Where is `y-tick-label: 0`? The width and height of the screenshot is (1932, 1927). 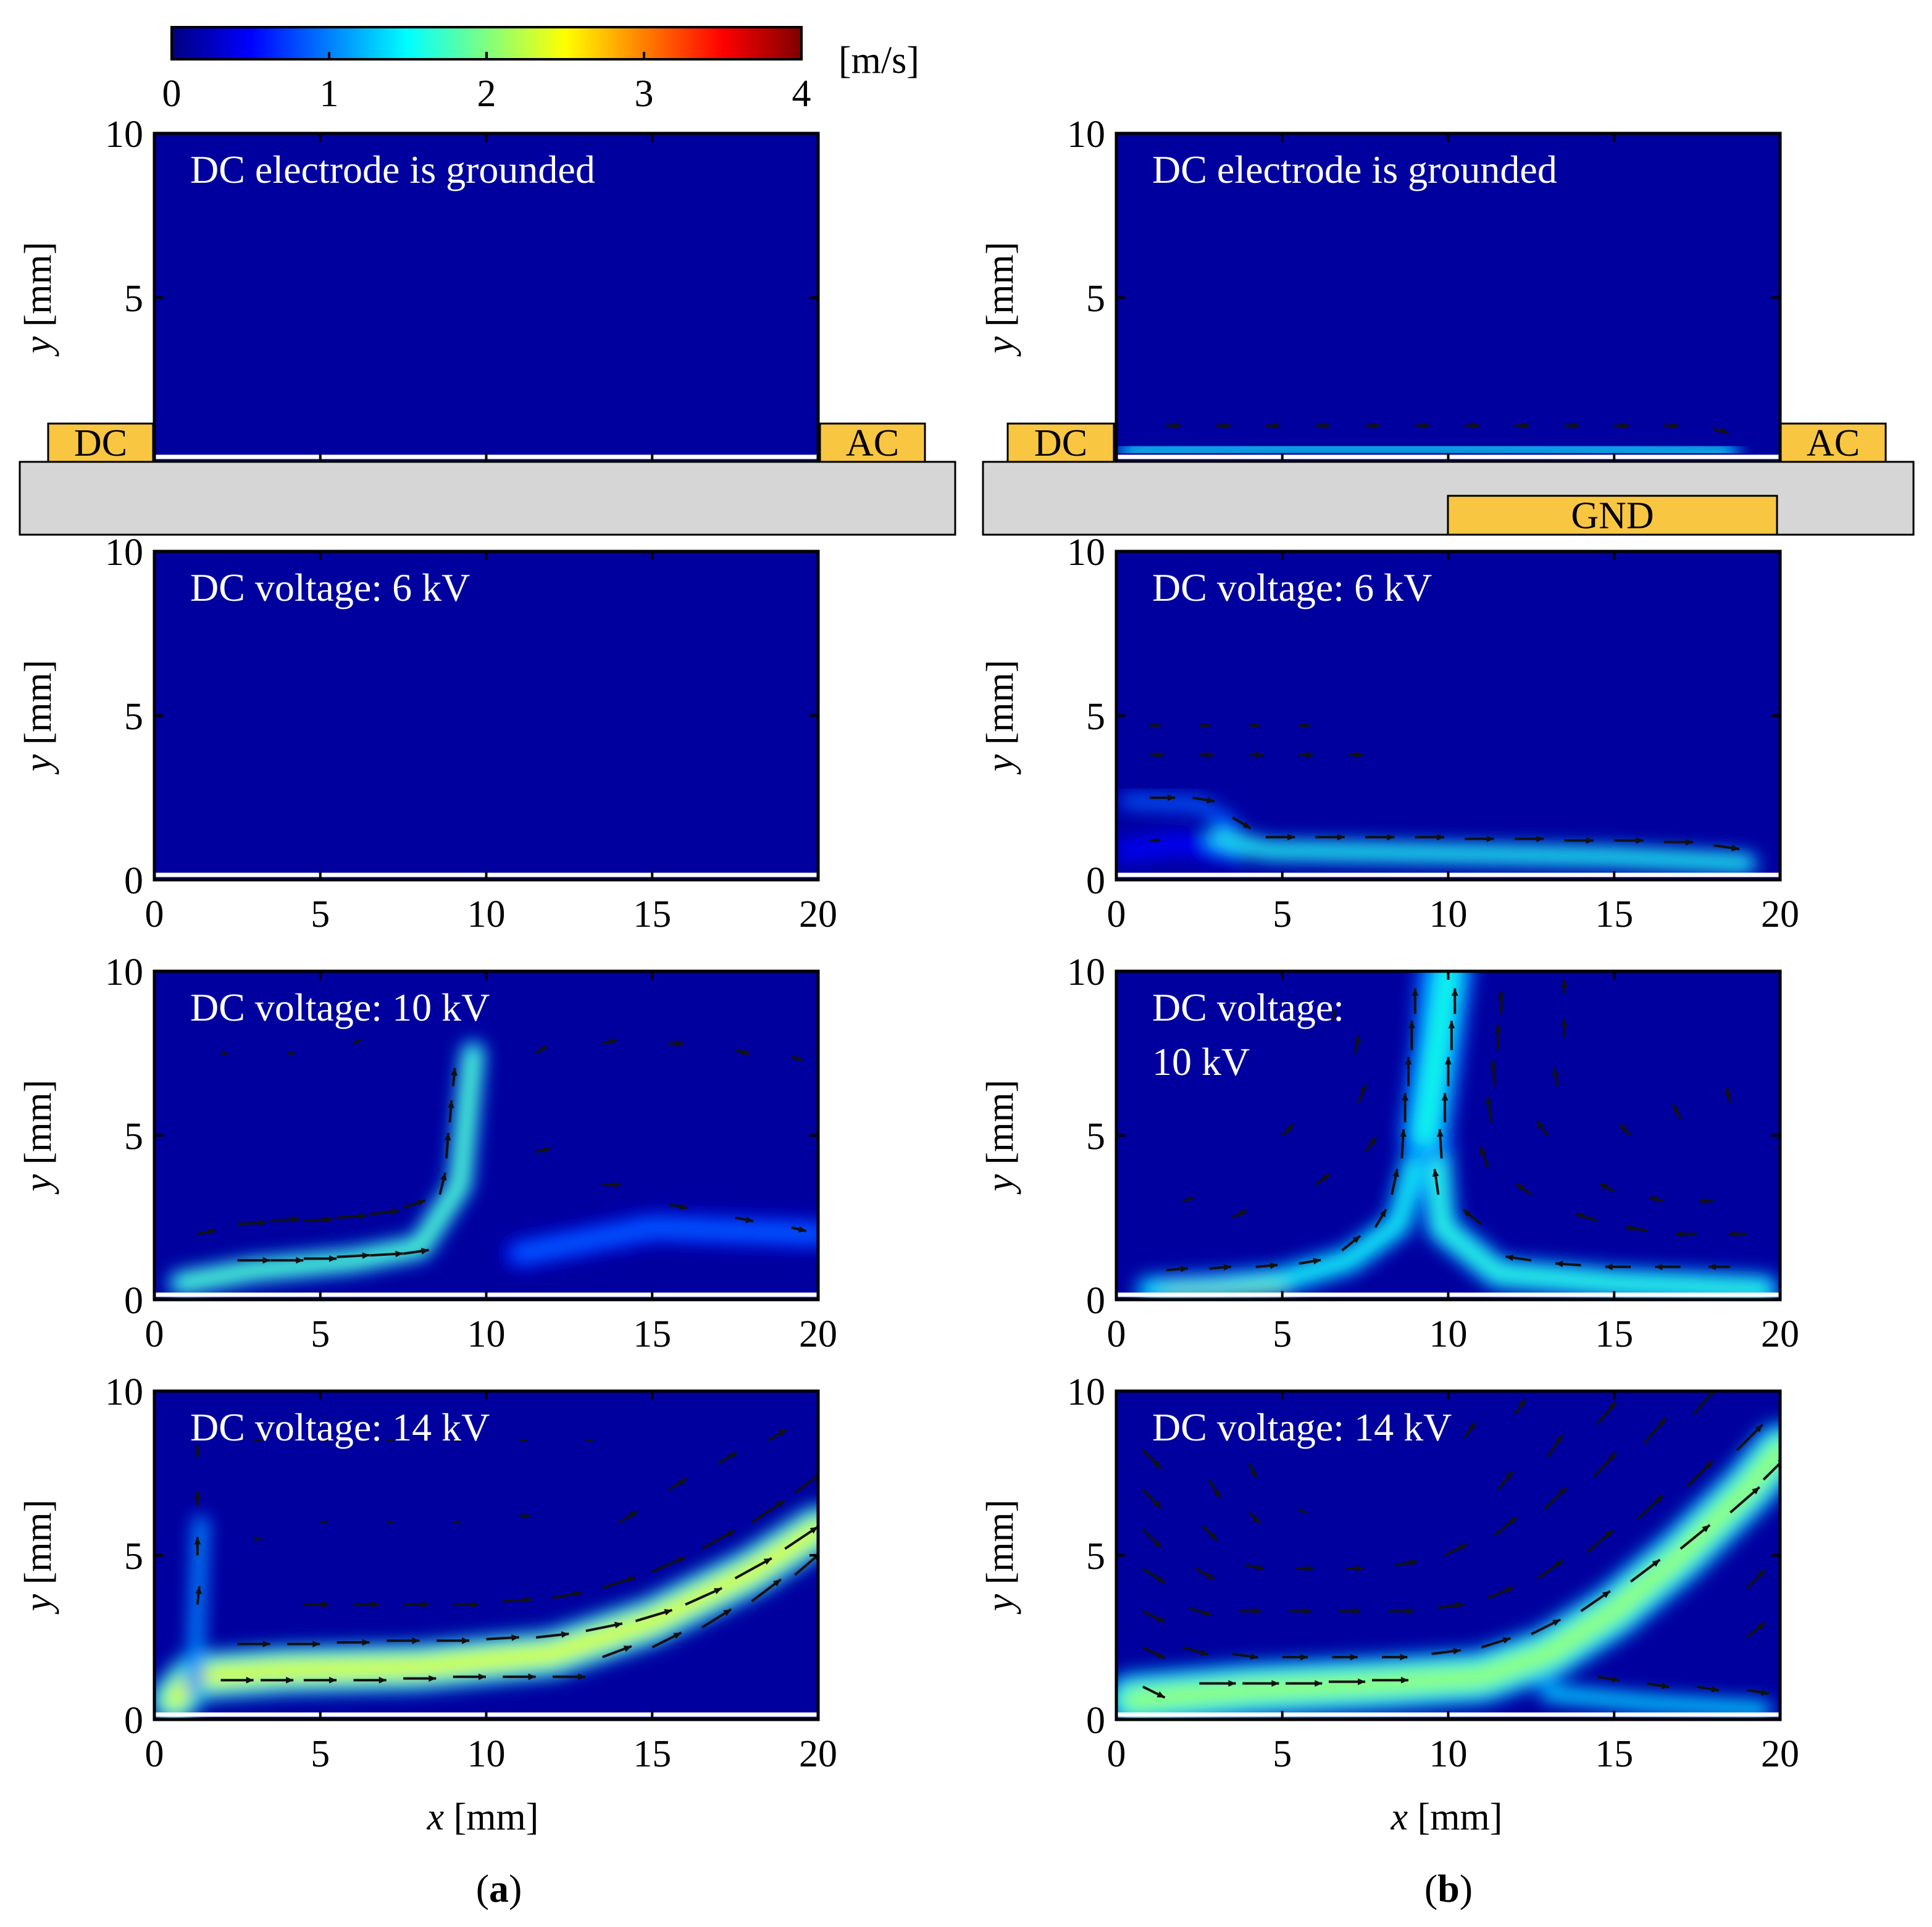
y-tick-label: 0 is located at coordinates (1095, 881).